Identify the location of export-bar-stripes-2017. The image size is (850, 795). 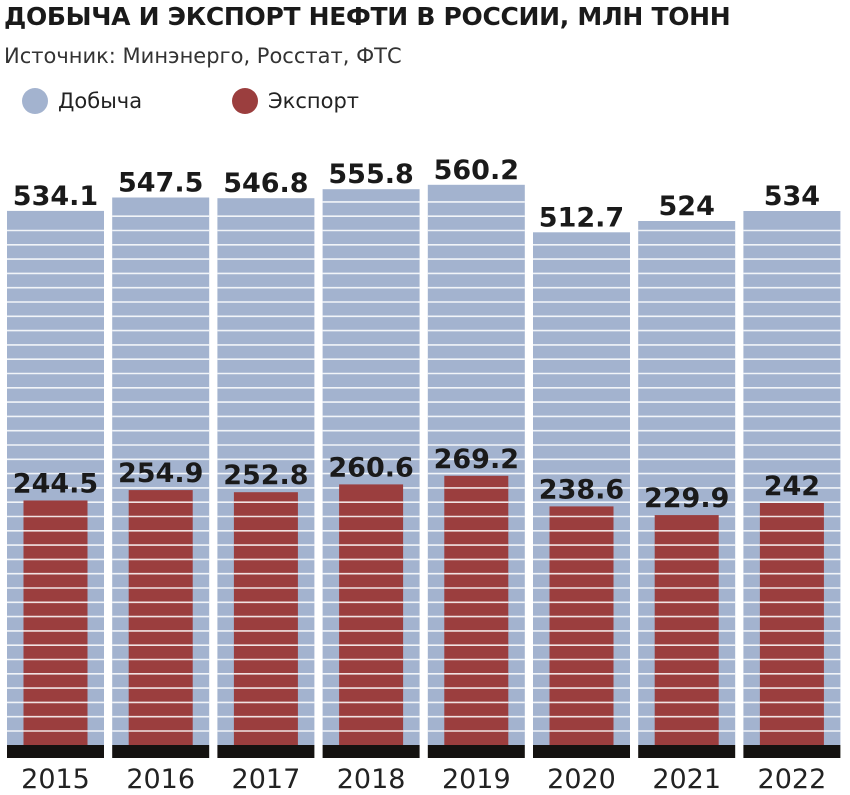
(265, 616).